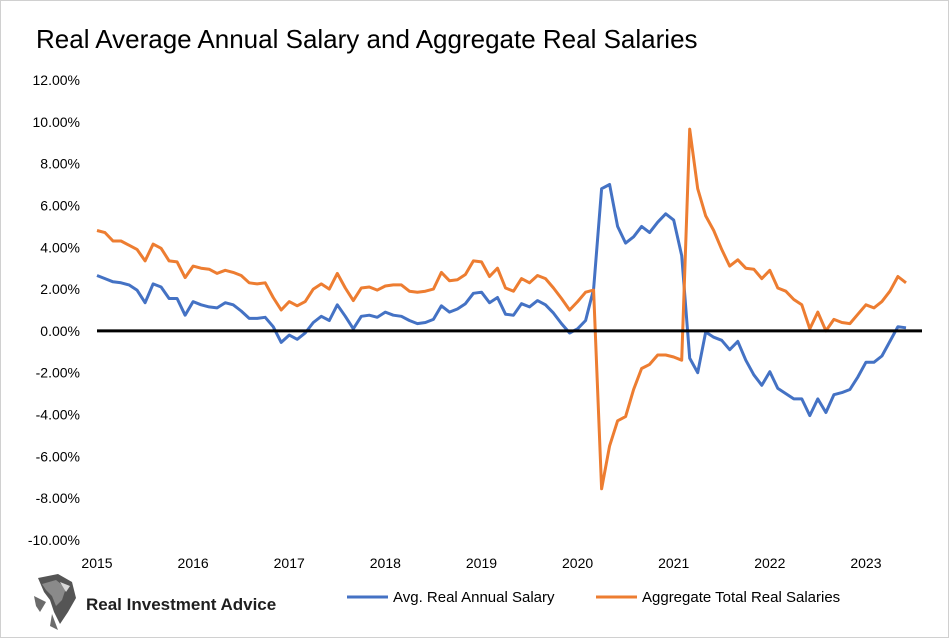 This screenshot has height=638, width=949. What do you see at coordinates (58, 456) in the screenshot?
I see `y-tick-label: -6.00%` at bounding box center [58, 456].